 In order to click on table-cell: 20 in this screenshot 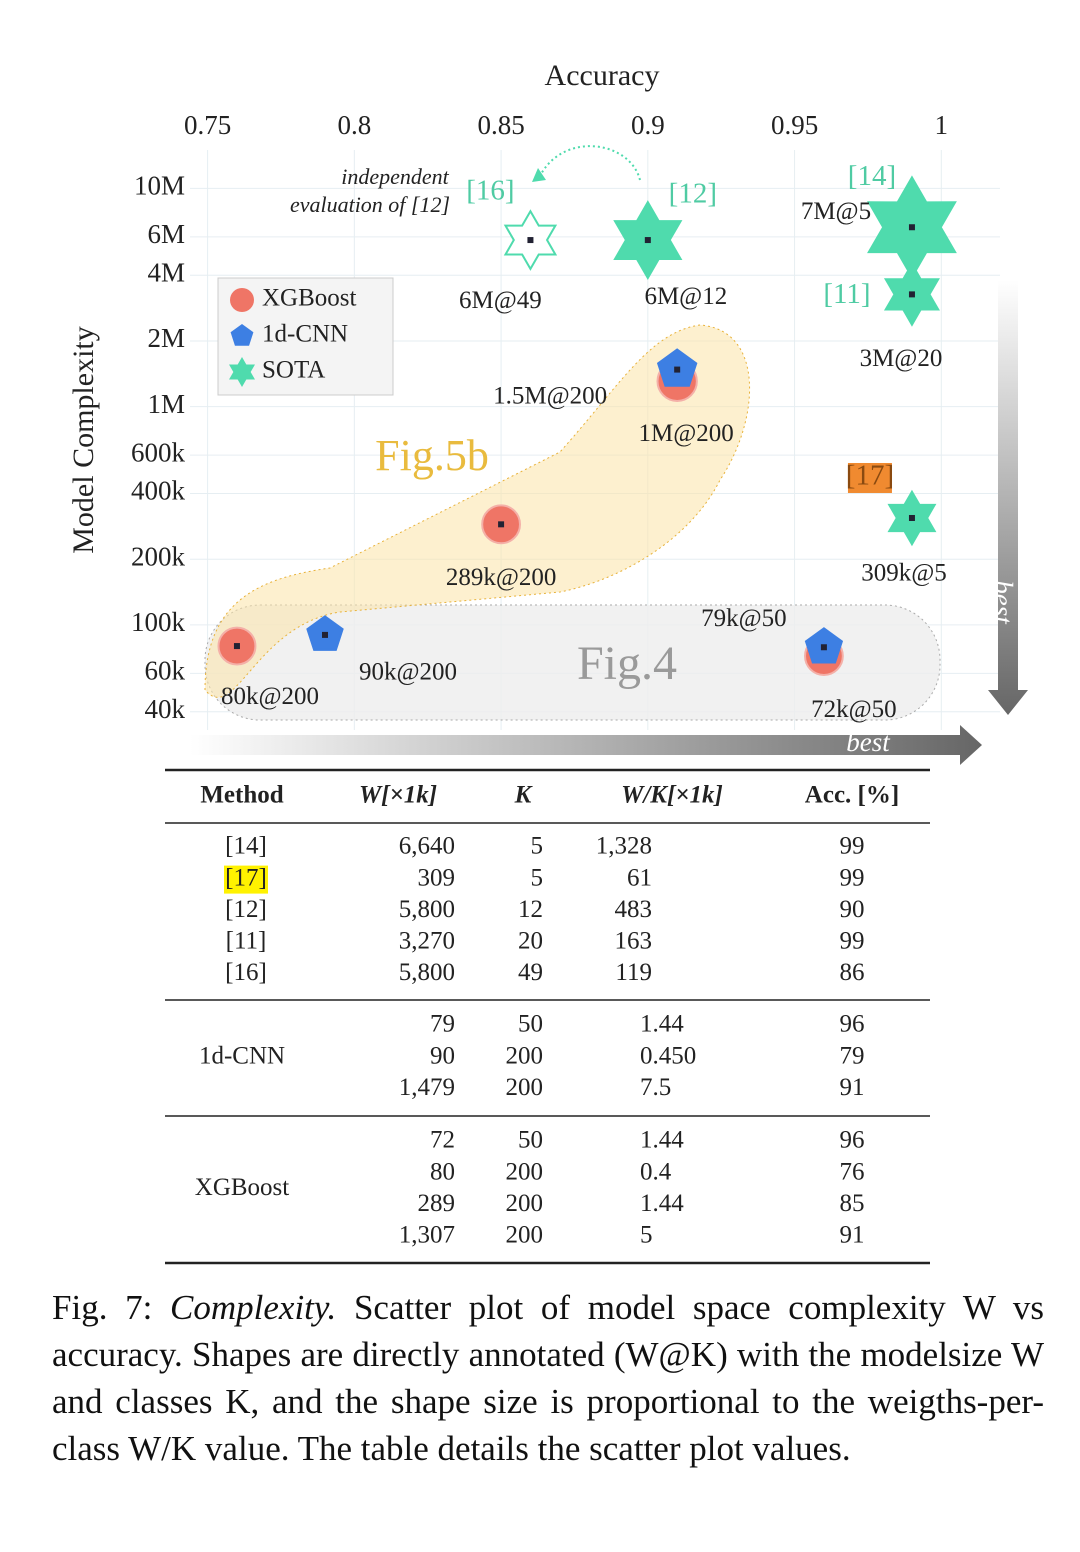, I will do `click(530, 941)`.